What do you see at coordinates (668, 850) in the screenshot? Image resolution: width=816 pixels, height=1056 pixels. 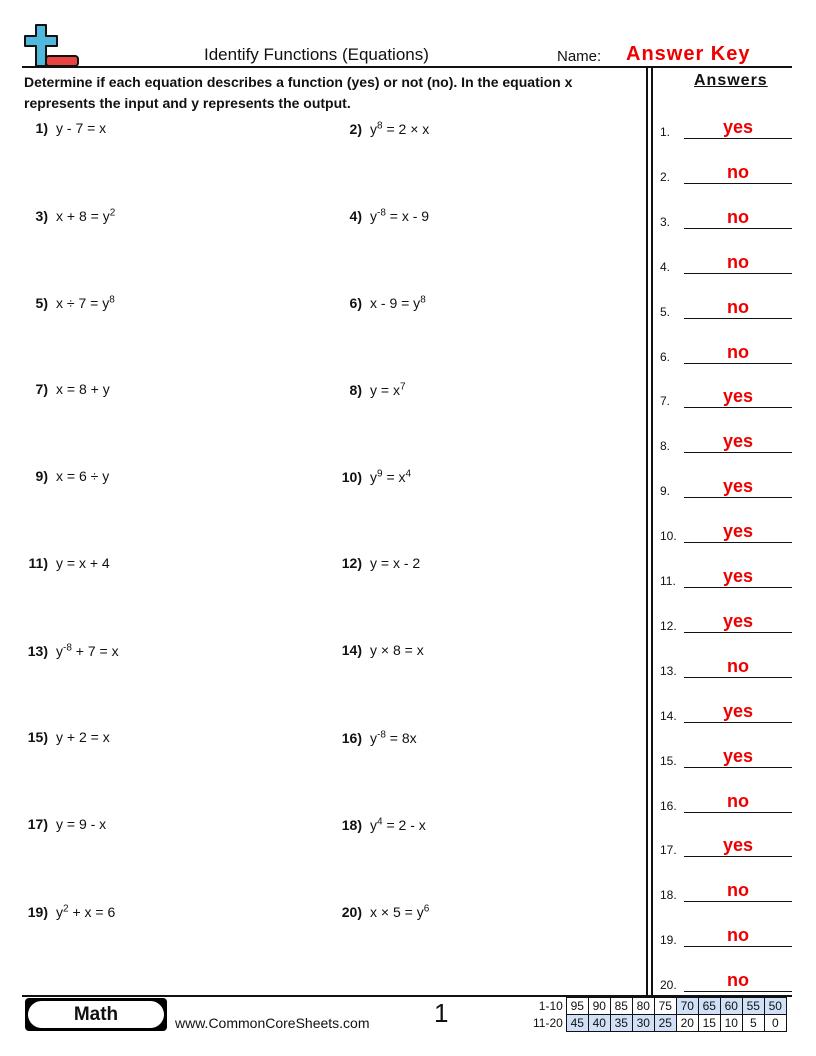 I see `answer-number: 17.` at bounding box center [668, 850].